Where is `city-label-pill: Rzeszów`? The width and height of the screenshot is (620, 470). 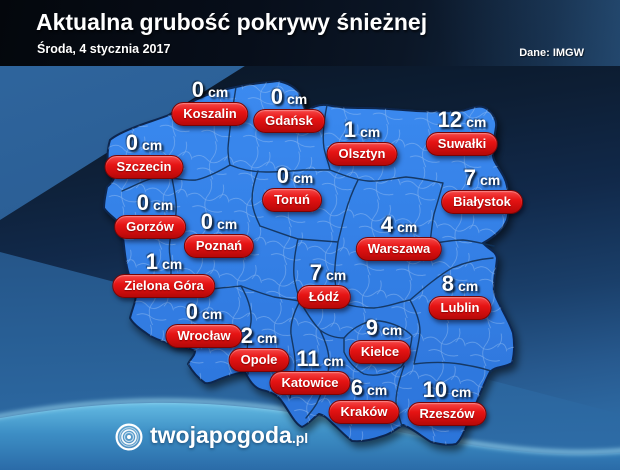
city-label-pill: Rzeszów is located at coordinates (447, 414).